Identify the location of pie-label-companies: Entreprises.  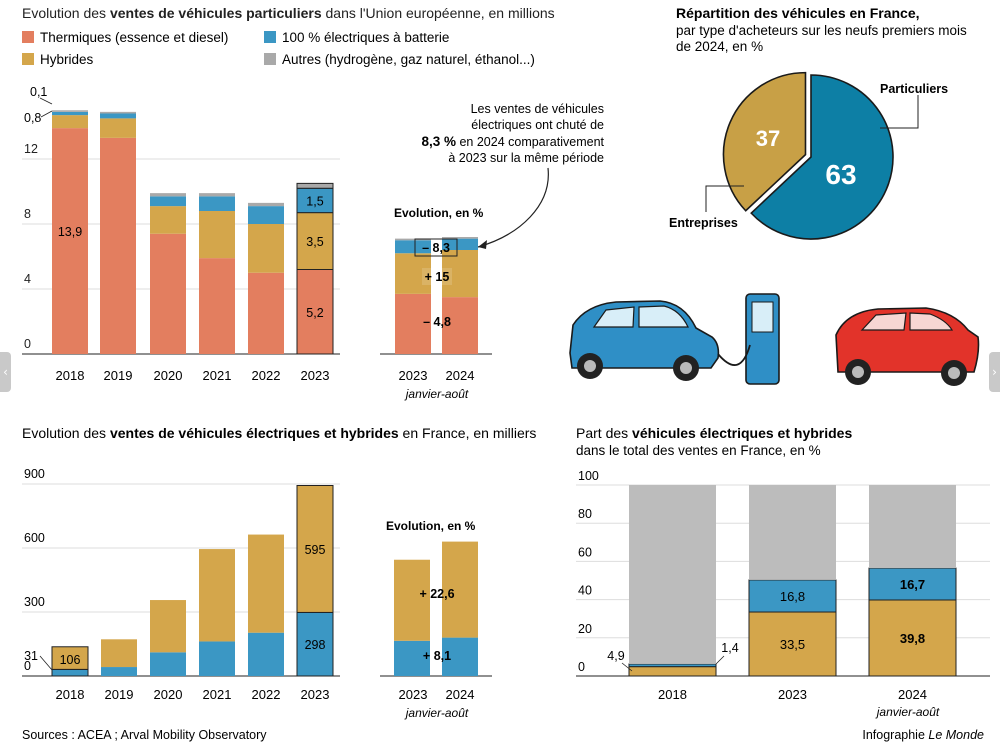
(703, 223).